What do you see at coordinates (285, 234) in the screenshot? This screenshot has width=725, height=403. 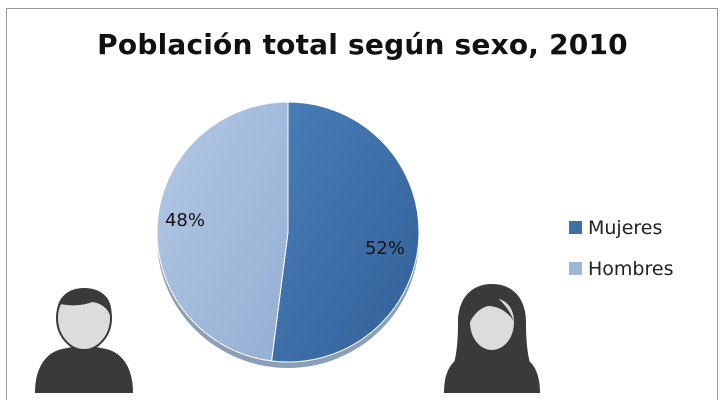 I see `slice-labels: 52% 48%` at bounding box center [285, 234].